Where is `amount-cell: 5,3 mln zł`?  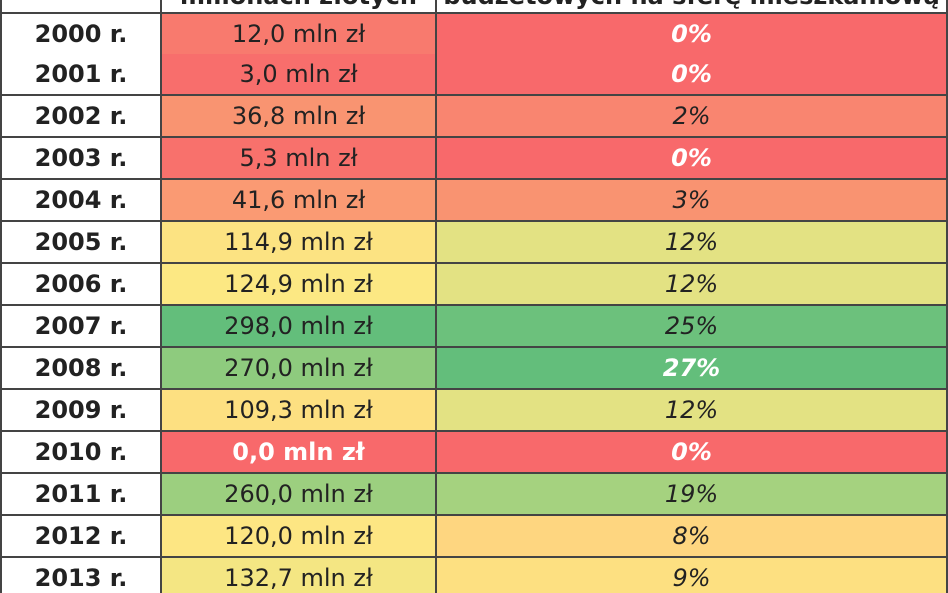
amount-cell: 5,3 mln zł is located at coordinates (299, 158).